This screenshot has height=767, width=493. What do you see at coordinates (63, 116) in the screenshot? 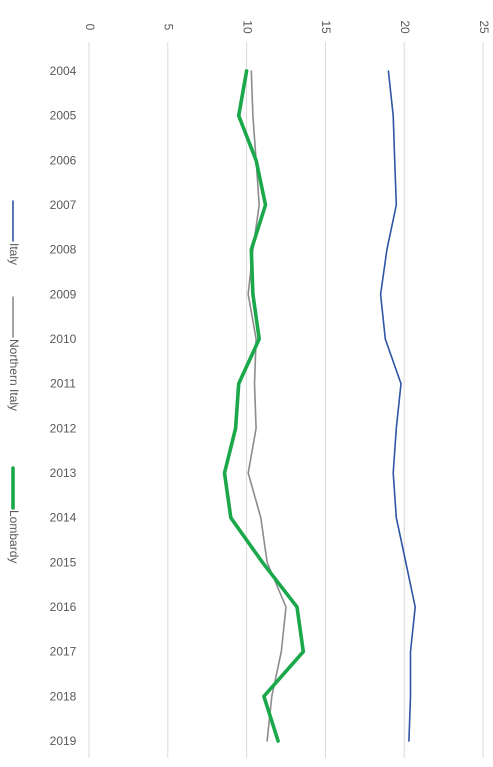
I see `category-tick-label: 2005` at bounding box center [63, 116].